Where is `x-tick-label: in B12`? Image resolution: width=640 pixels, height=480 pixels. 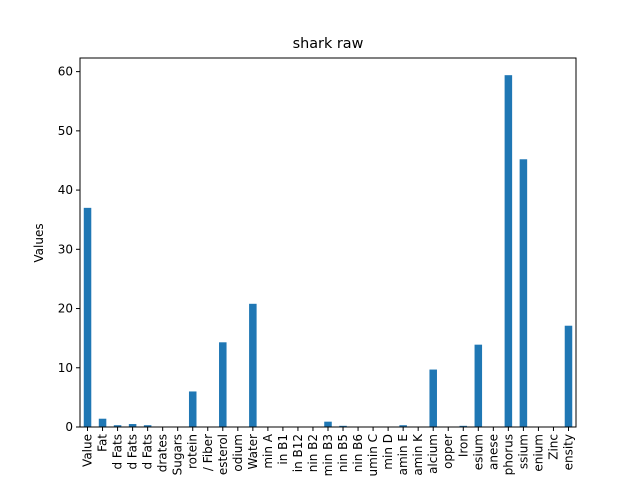 x-tick-label: in B12 is located at coordinates (298, 453).